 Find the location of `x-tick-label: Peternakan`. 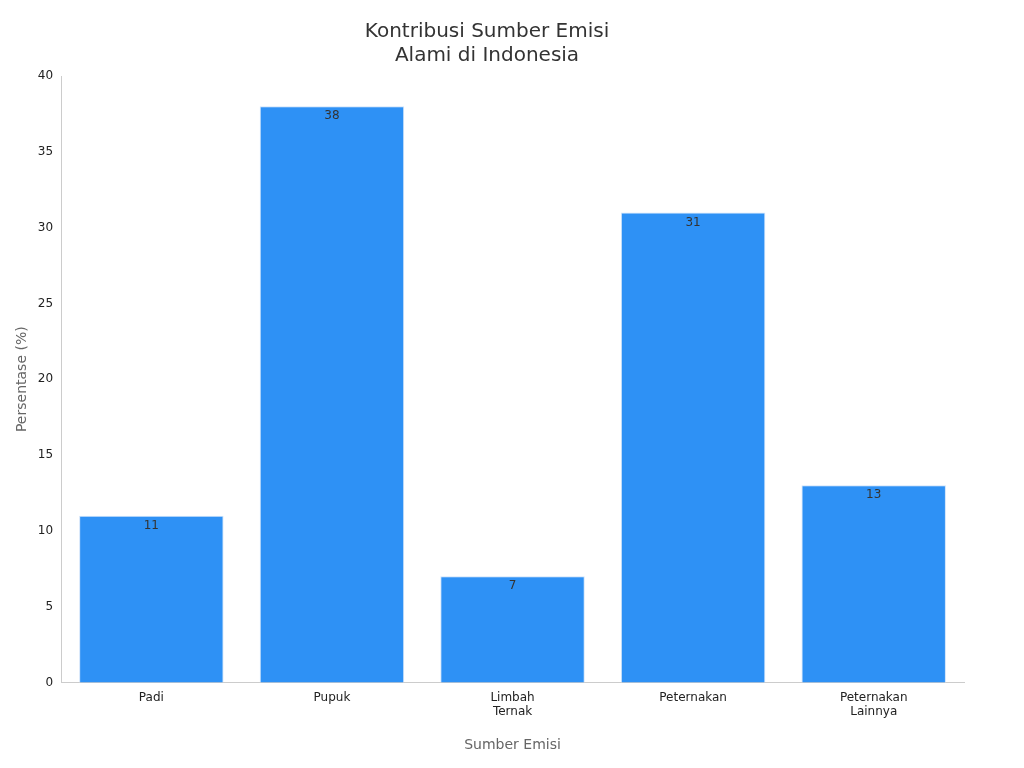

x-tick-label: Peternakan is located at coordinates (693, 696).